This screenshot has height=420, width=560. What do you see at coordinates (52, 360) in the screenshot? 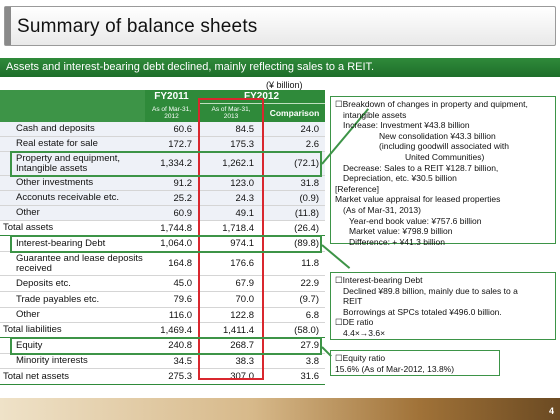
I see `row-label: Minority interests` at bounding box center [52, 360].